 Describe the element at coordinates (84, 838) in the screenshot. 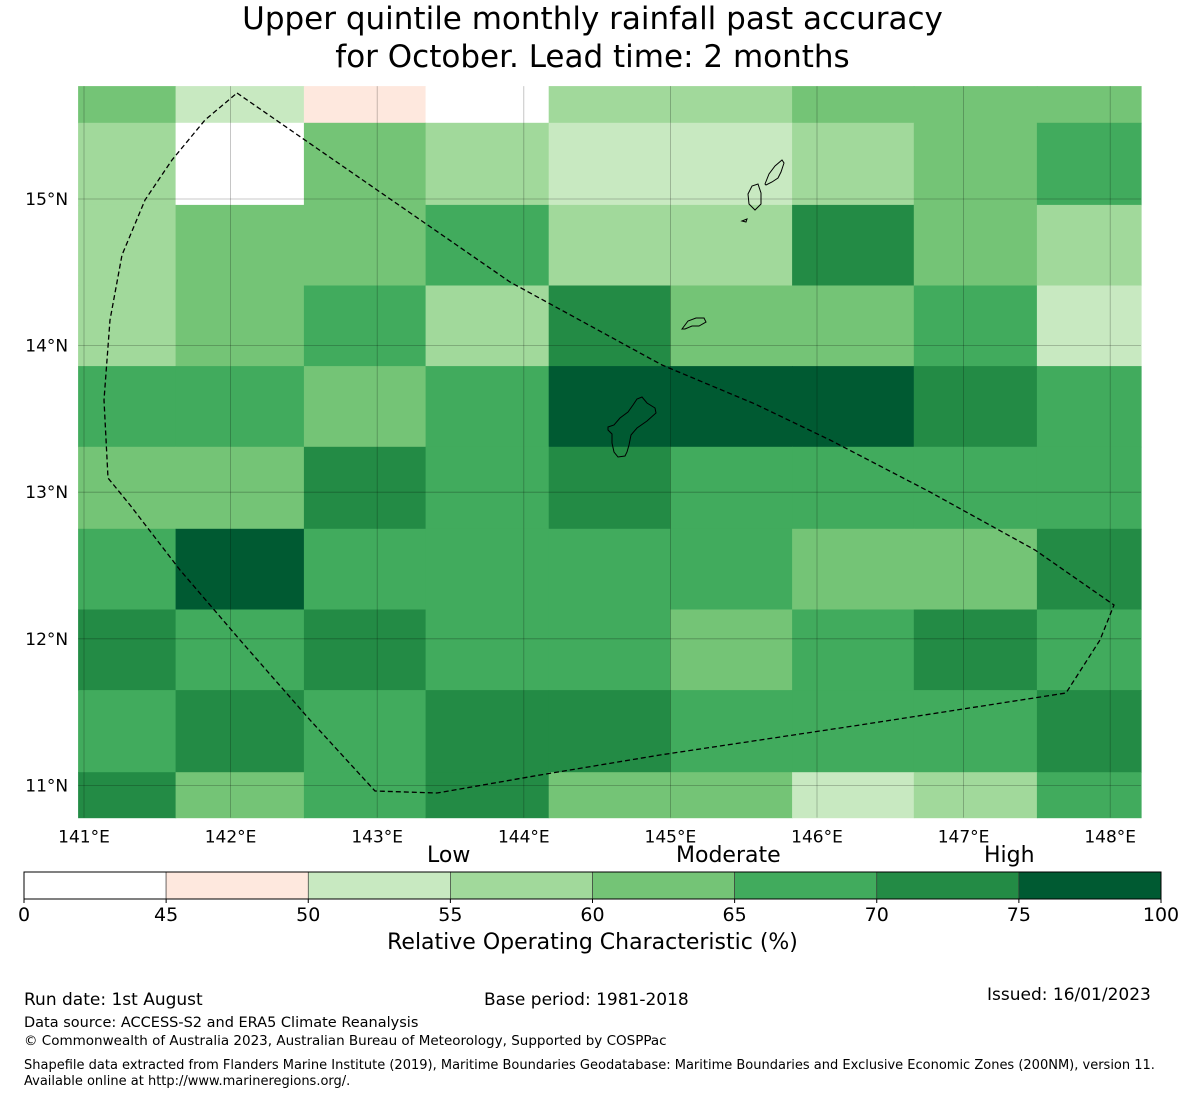

I see `longitude-tick-label: 141°E` at that location.